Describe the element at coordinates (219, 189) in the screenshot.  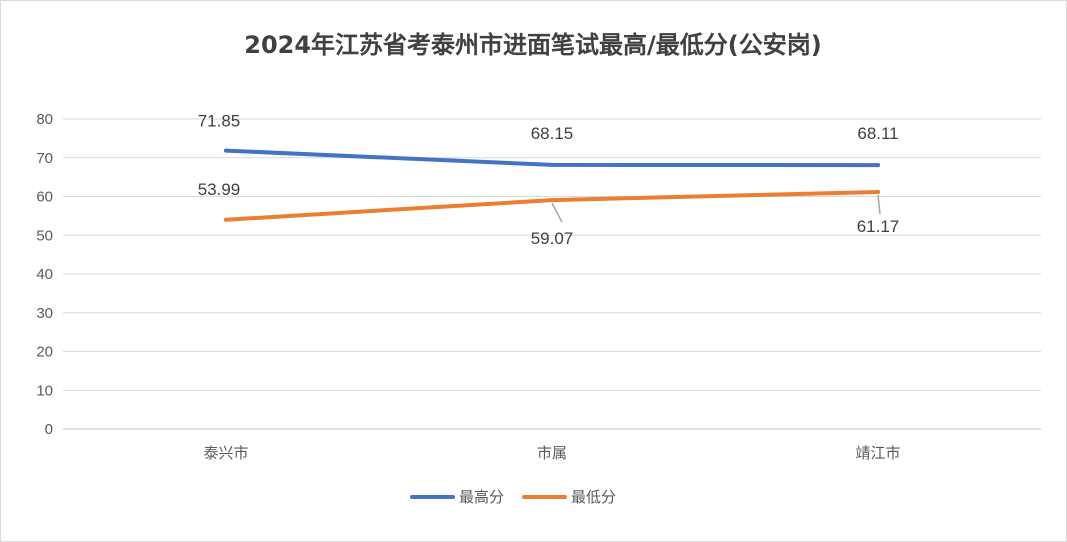
I see `data-label: 53.99` at that location.